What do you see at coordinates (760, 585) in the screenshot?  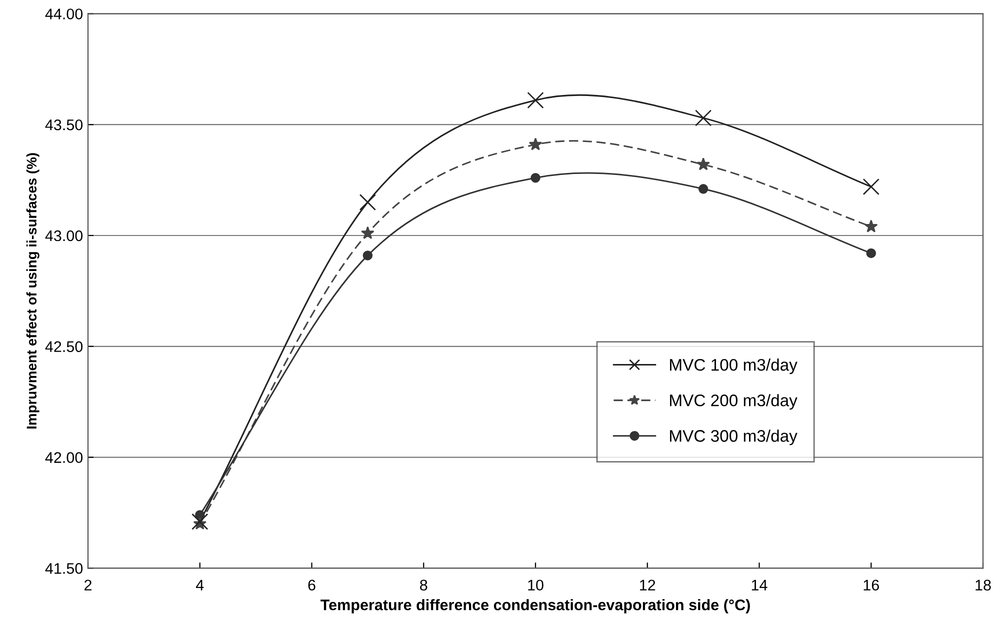 I see `x-tick-label: 14` at bounding box center [760, 585].